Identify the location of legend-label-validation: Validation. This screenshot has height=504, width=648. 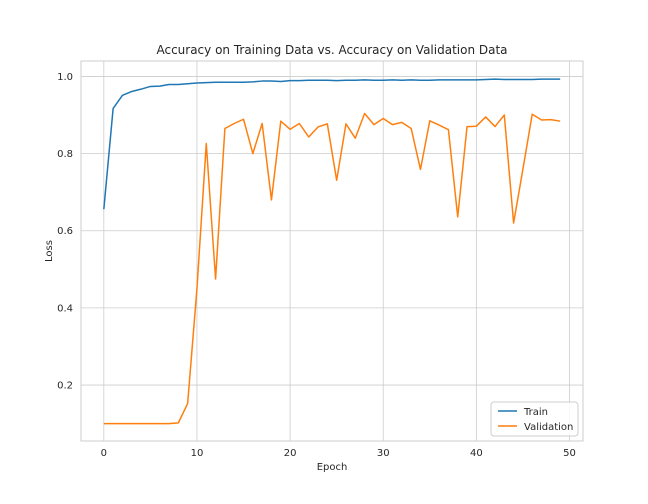
(548, 427).